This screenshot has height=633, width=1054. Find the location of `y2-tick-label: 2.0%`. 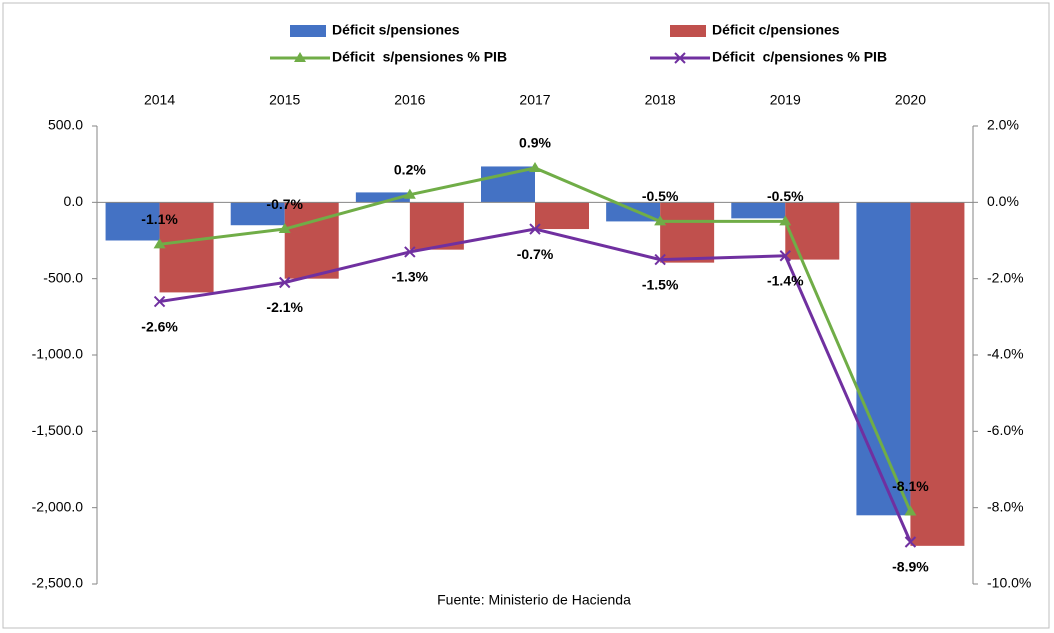

y2-tick-label: 2.0% is located at coordinates (1003, 125).